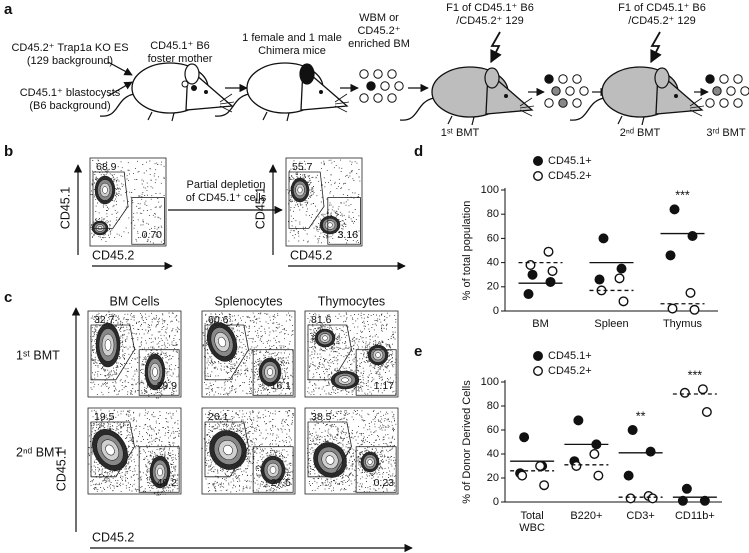 The width and height of the screenshot is (749, 553). Describe the element at coordinates (348, 235) in the screenshot. I see `gate-percent: 3.16` at that location.